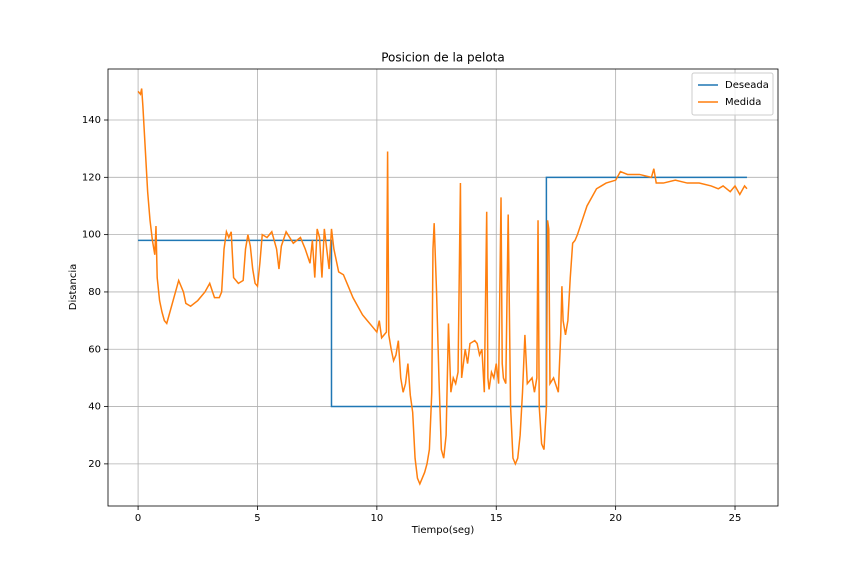 Image resolution: width=864 pixels, height=576 pixels. What do you see at coordinates (443, 530) in the screenshot?
I see `x-axis-label: Tiempo(seg)` at bounding box center [443, 530].